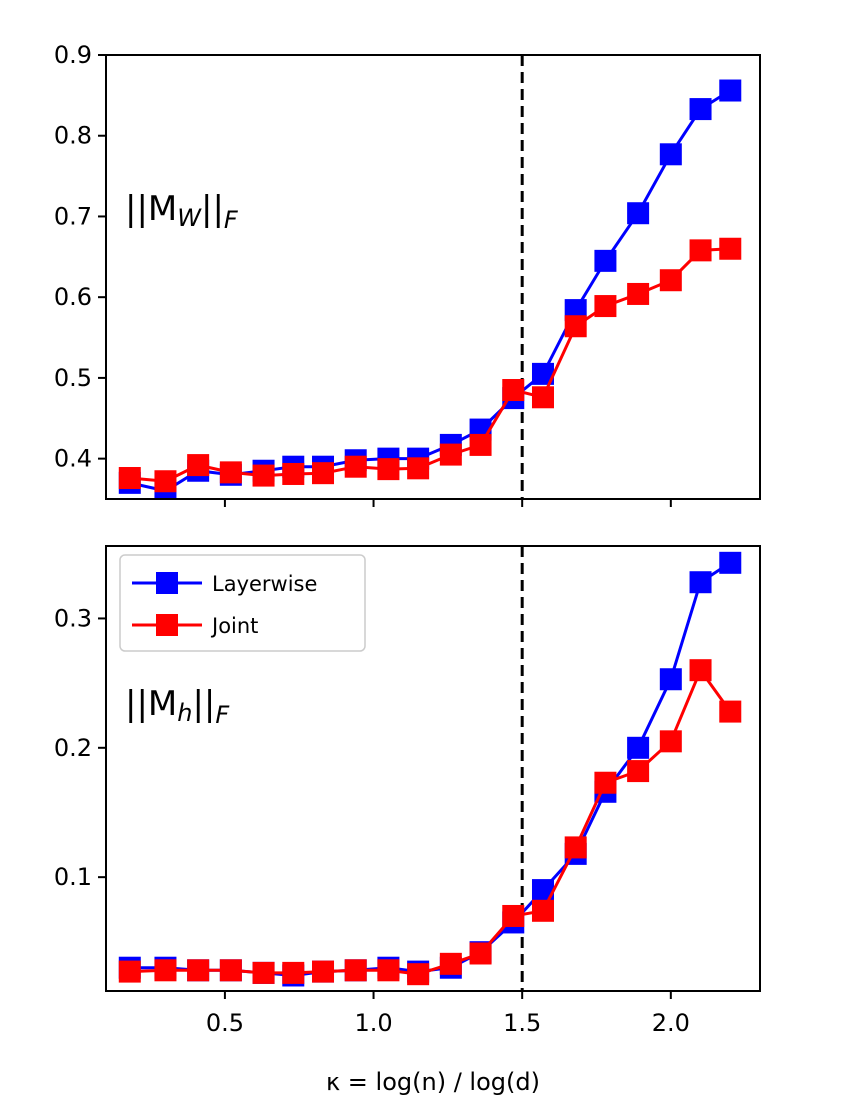 This screenshot has height=1102, width=846. Describe the element at coordinates (80, 257) in the screenshot. I see `top-y-axis: 0.4 0.5 0.6 0.7 0.8 0.9` at that location.